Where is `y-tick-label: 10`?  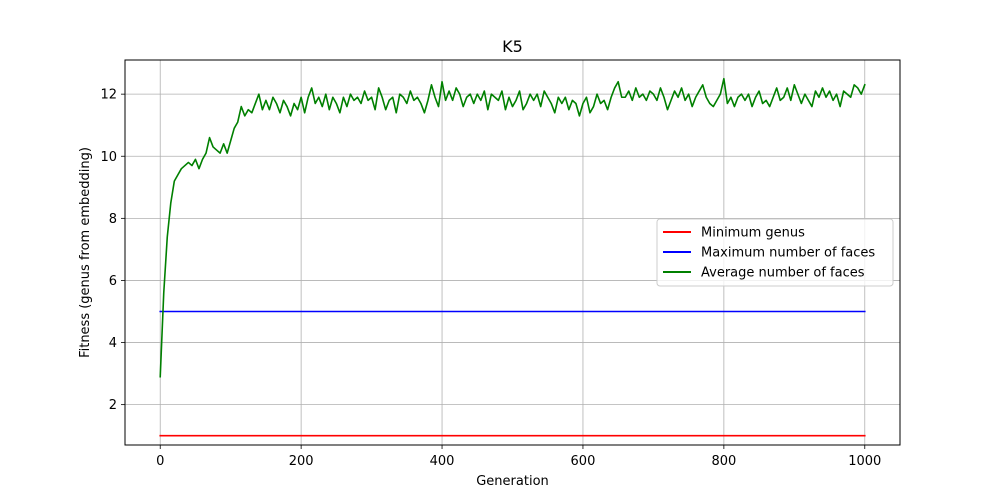 y-tick-label: 10 is located at coordinates (108, 157).